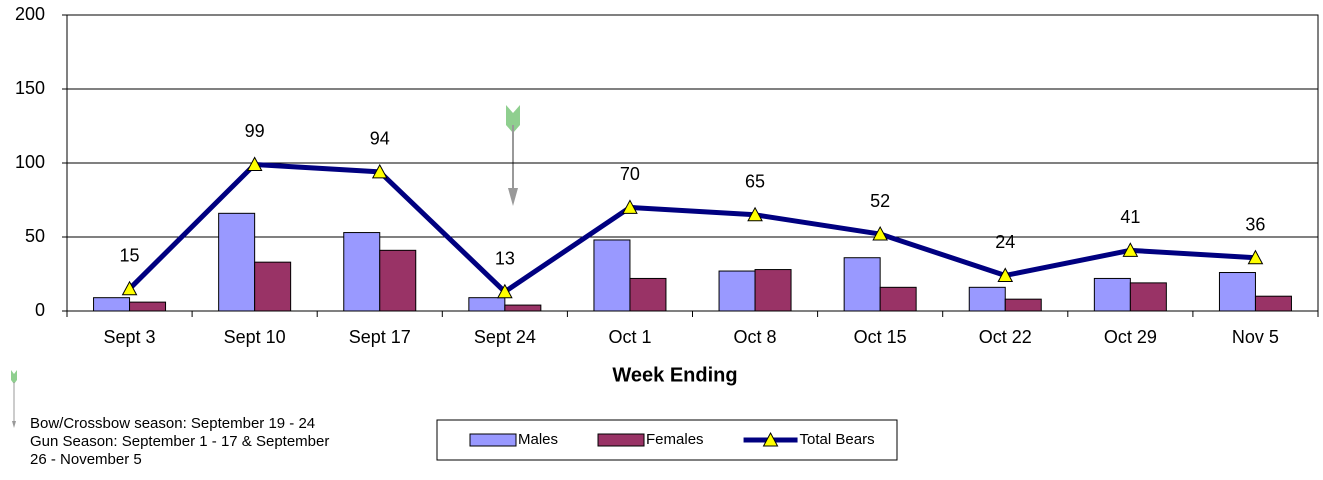 The height and width of the screenshot is (480, 1323). Describe the element at coordinates (880, 337) in the screenshot. I see `x-tick-label: Oct 15` at that location.